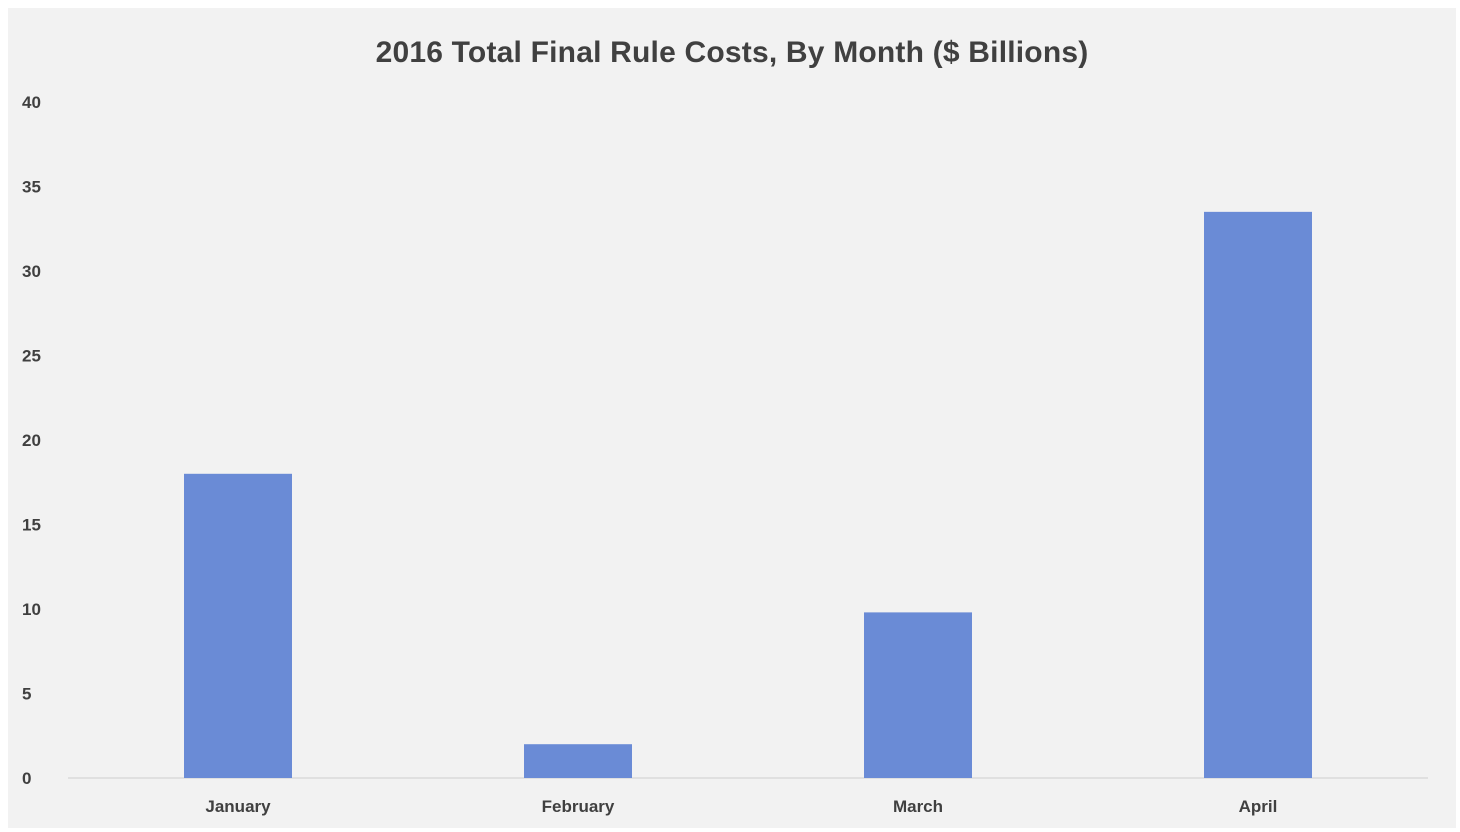 This screenshot has width=1460, height=832. Describe the element at coordinates (26, 694) in the screenshot. I see `y-tick-label: 5` at that location.